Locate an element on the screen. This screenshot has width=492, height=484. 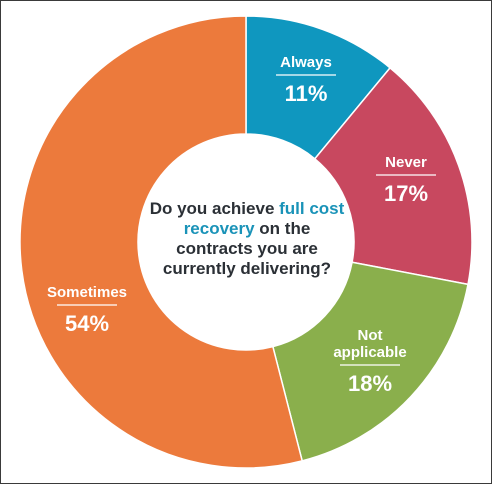
label-not-applicable: Not applicable 18% is located at coordinates (369, 361).